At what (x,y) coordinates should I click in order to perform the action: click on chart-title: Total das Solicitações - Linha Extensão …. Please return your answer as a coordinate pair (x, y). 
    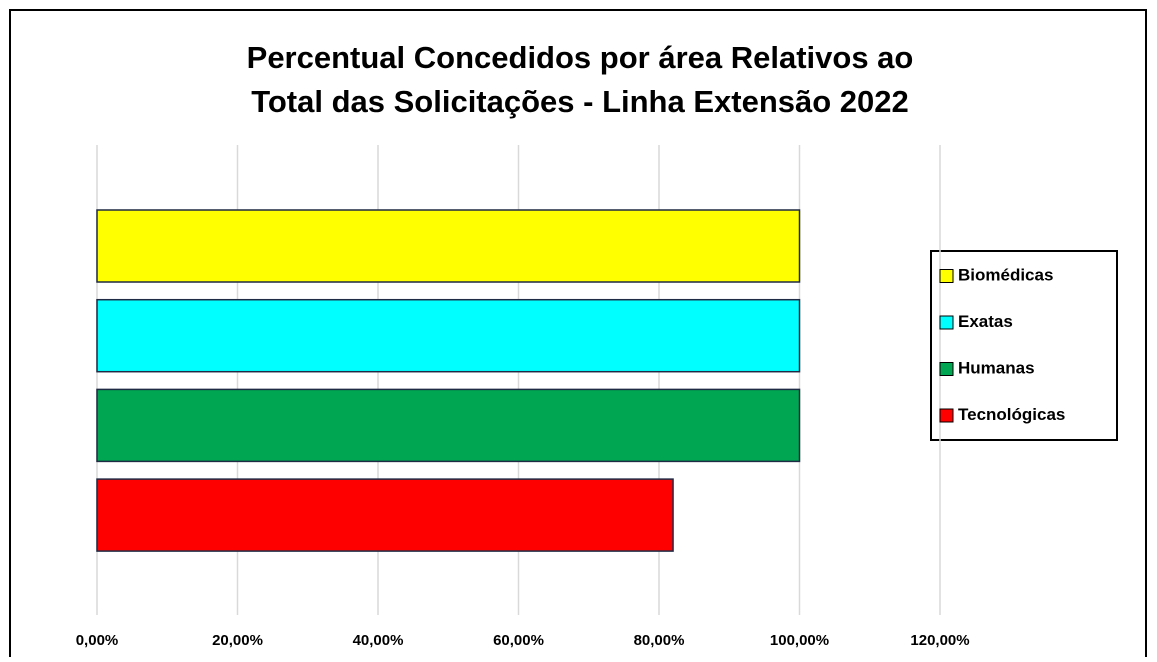
    Looking at the image, I should click on (580, 101).